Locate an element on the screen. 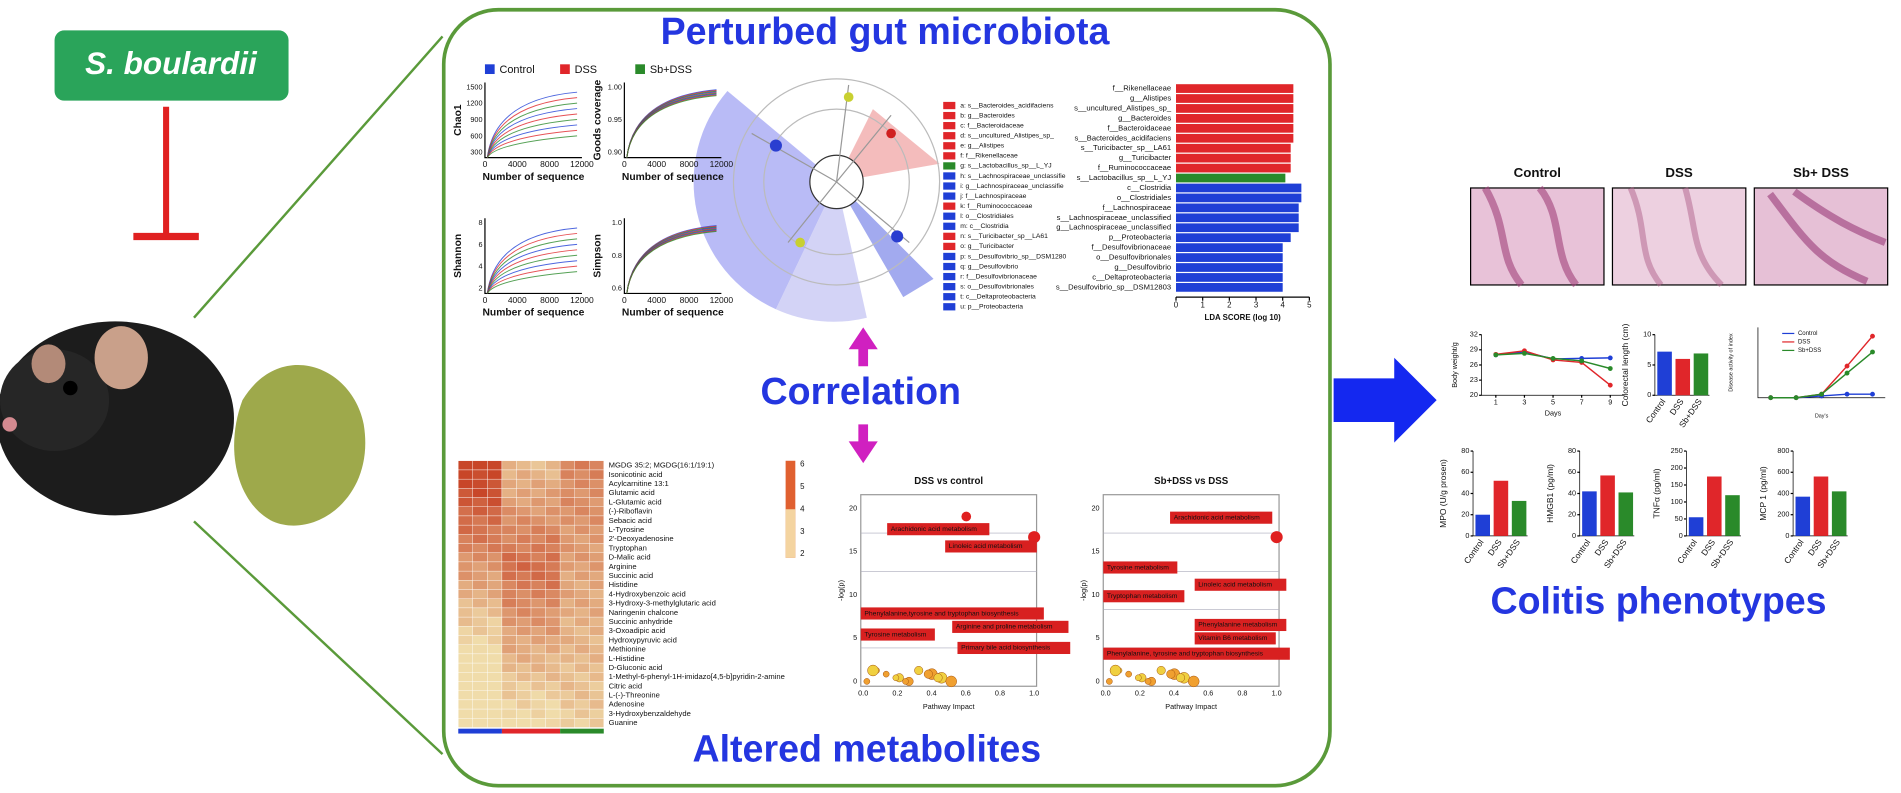 The height and width of the screenshot is (793, 1901). y-tick-label: 40 is located at coordinates (1465, 492).